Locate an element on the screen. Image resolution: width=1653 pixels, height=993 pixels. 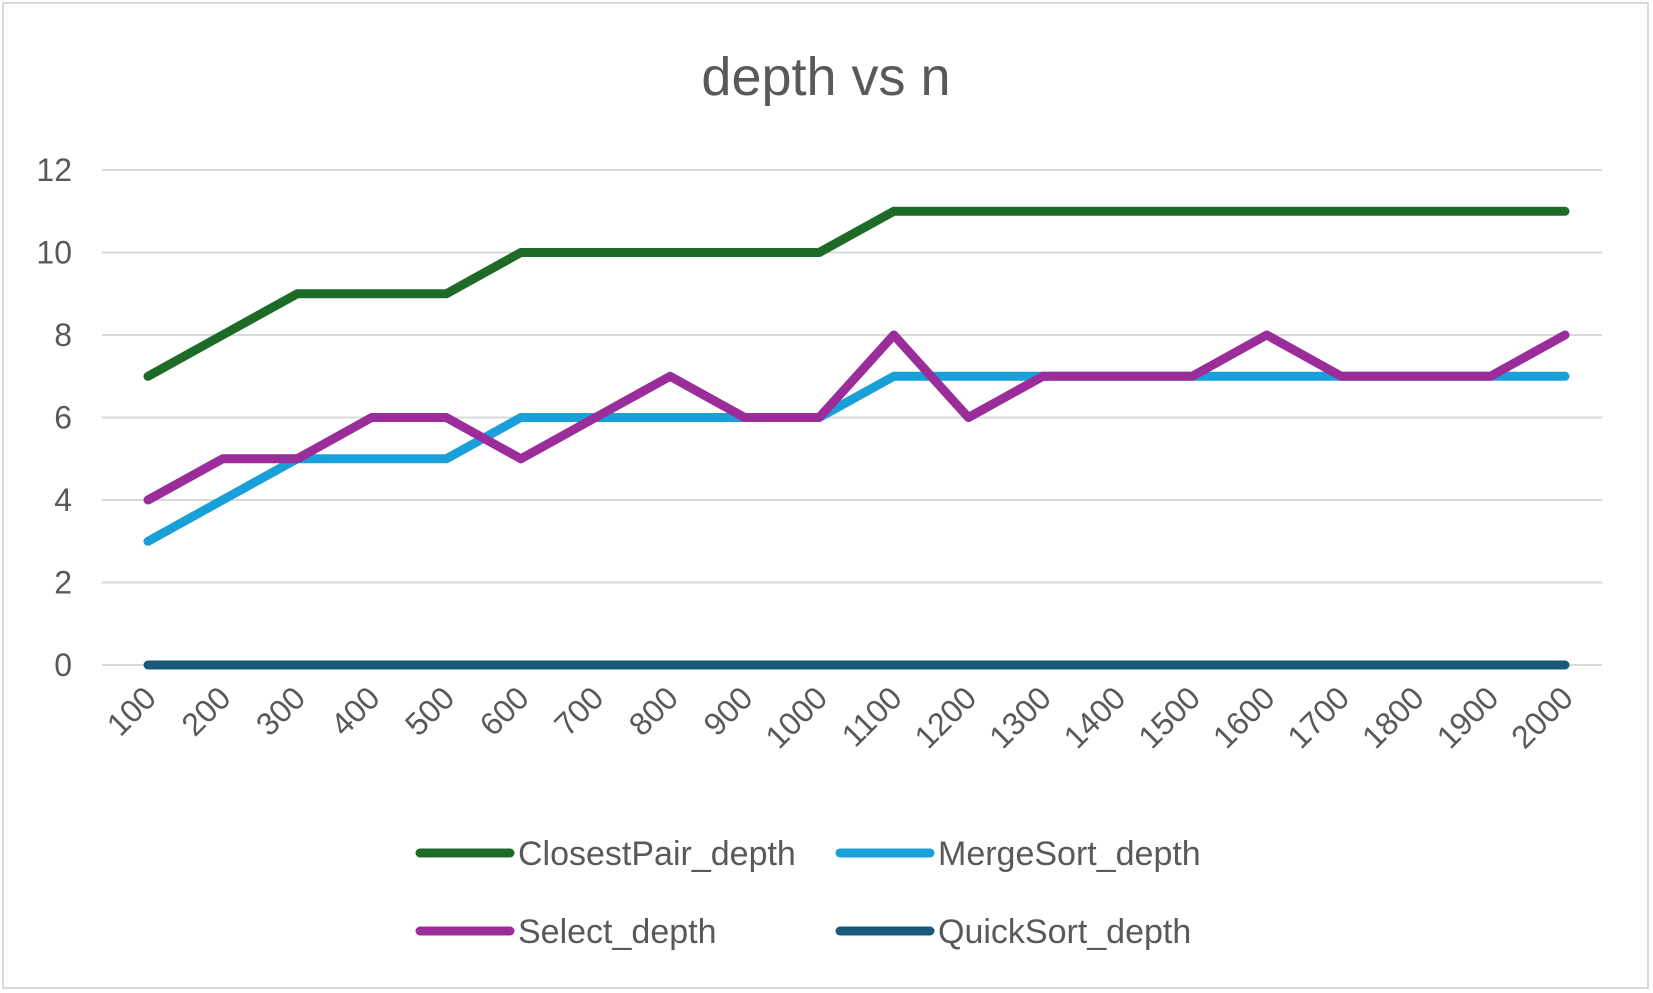
x-tick-label: 100 is located at coordinates (131, 710).